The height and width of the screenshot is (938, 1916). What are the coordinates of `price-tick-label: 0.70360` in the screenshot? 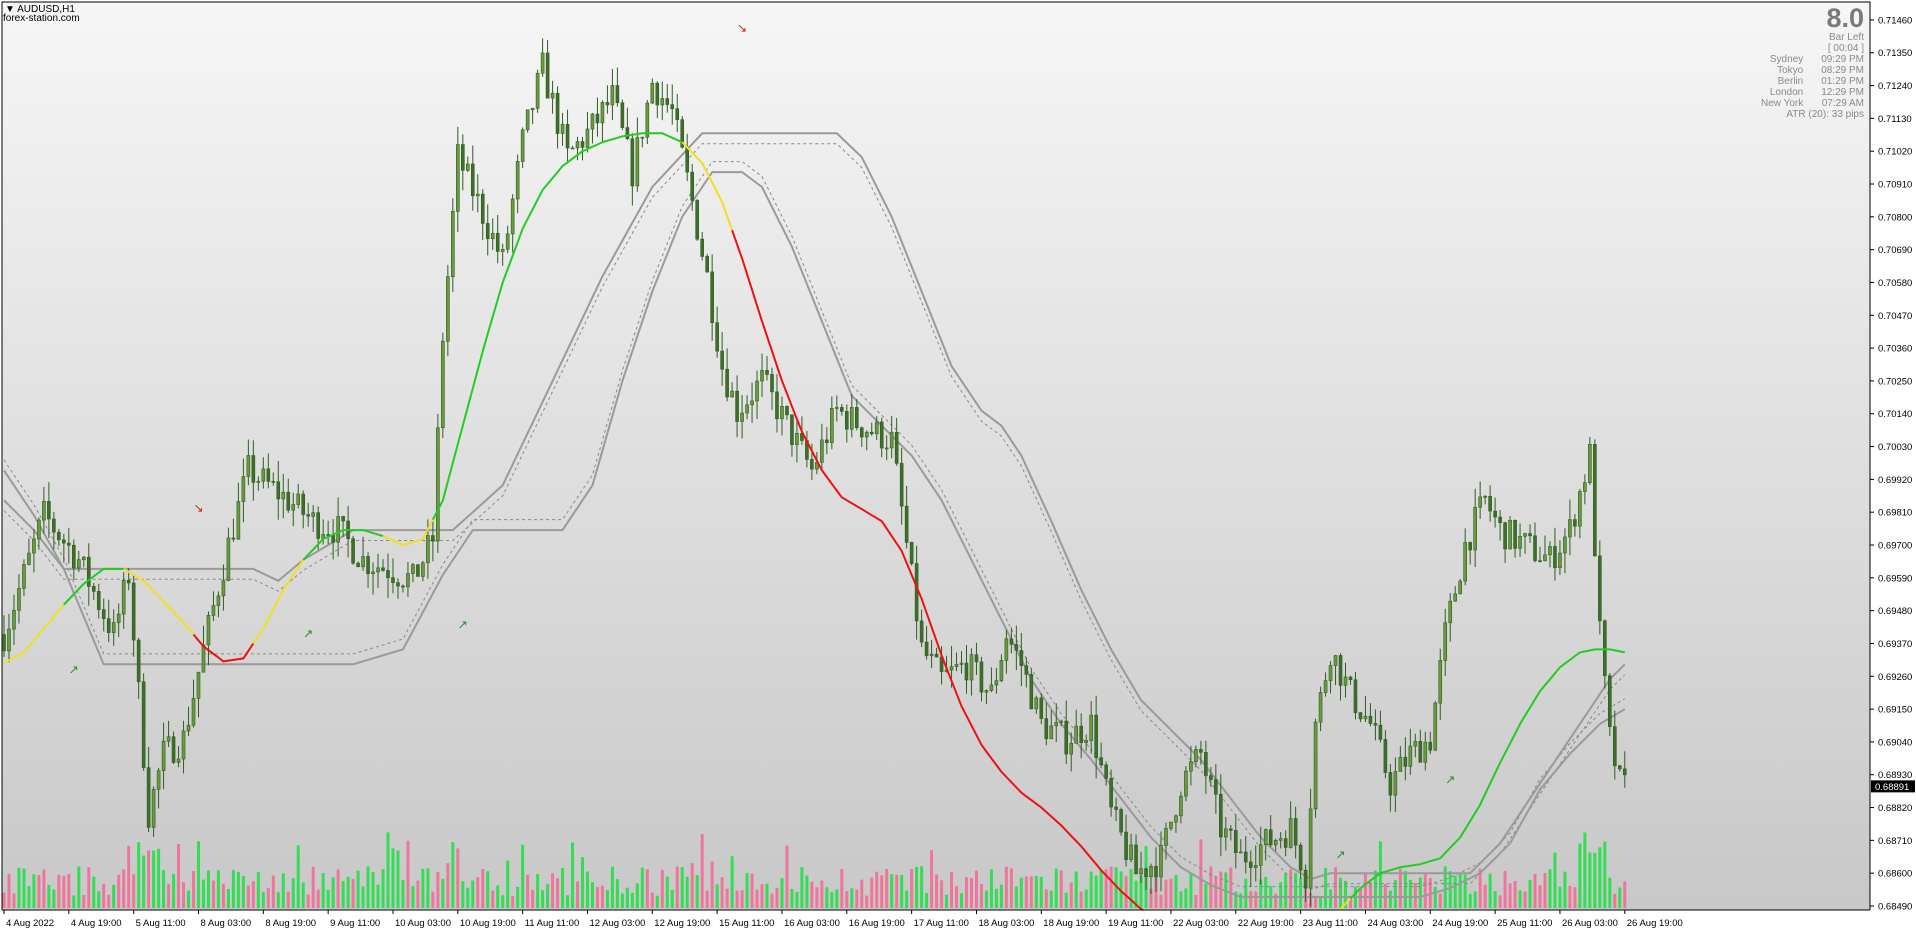 It's located at (1895, 349).